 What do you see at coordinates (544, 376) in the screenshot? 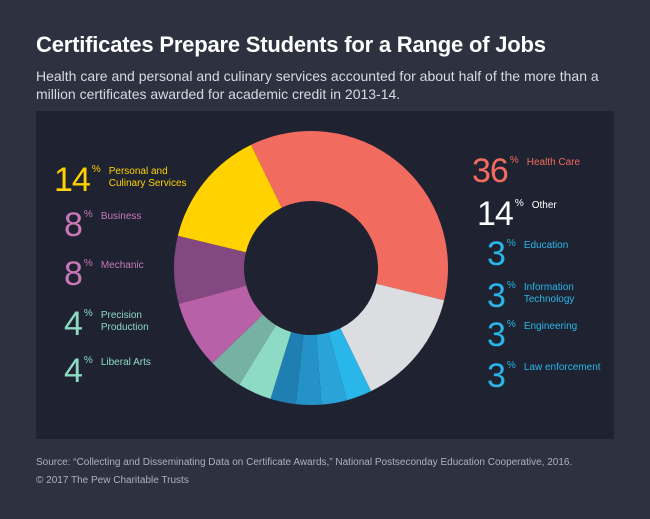
I see `legend-item-law-enforcement: 3 % Law enforcement` at bounding box center [544, 376].